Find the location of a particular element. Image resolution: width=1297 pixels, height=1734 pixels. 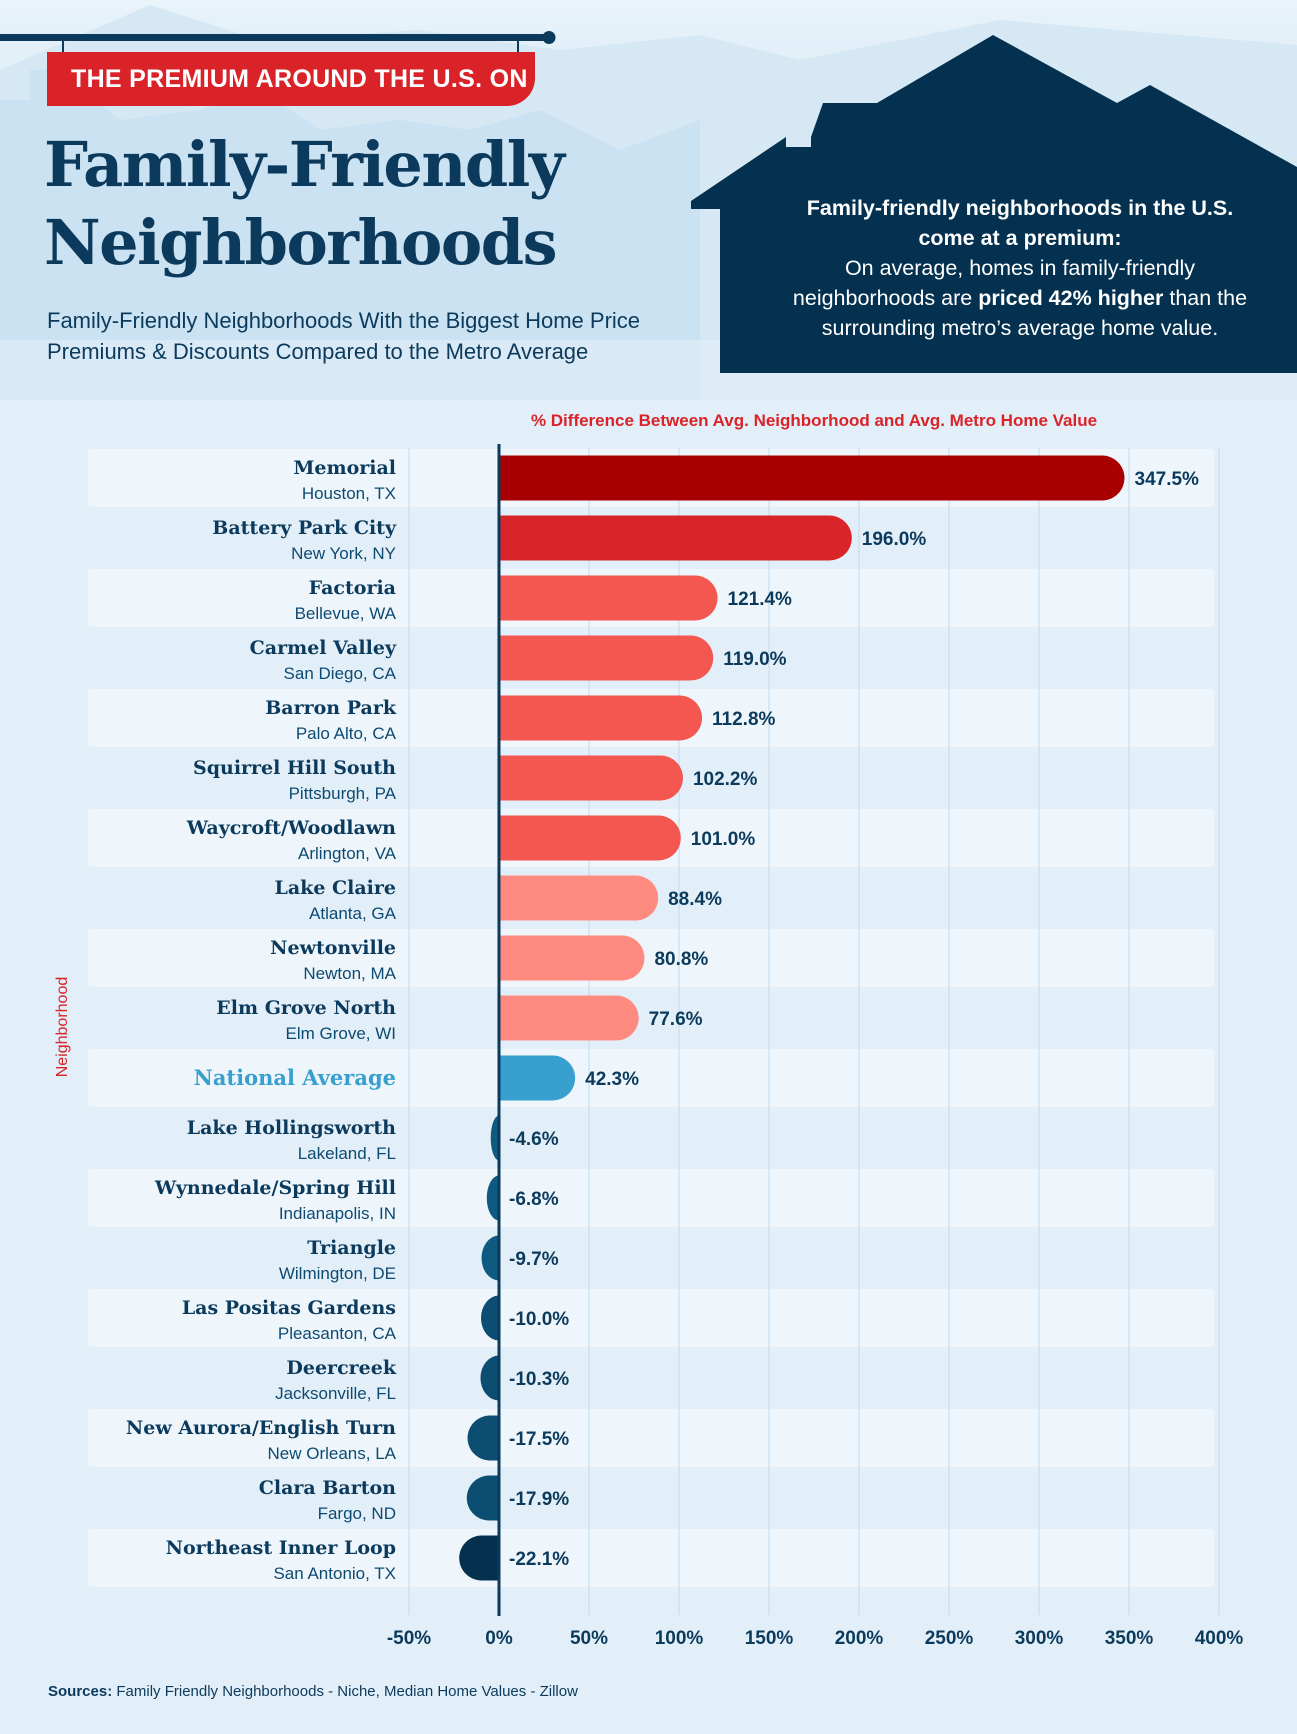

category-city: San Antonio, TX is located at coordinates (334, 1573).